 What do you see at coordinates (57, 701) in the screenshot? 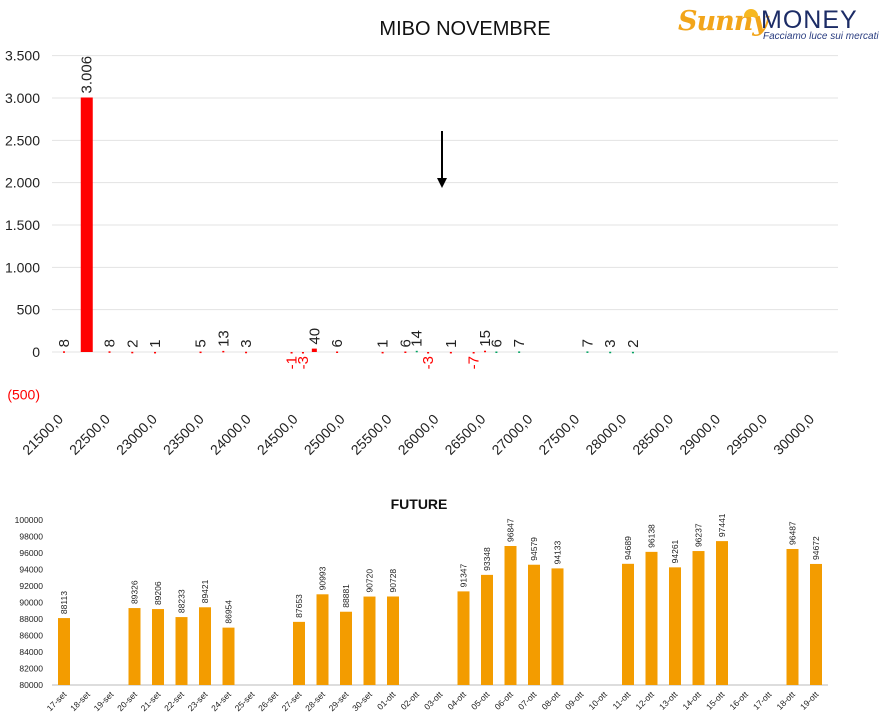
I see `future-x-tick-label: 17-set` at bounding box center [57, 701].